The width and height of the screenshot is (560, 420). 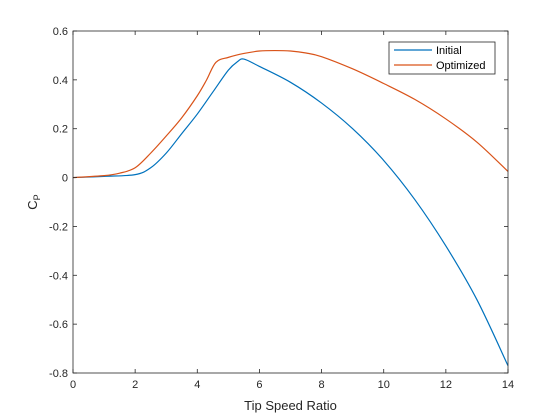 I want to click on x-tick-label: 4, so click(x=197, y=385).